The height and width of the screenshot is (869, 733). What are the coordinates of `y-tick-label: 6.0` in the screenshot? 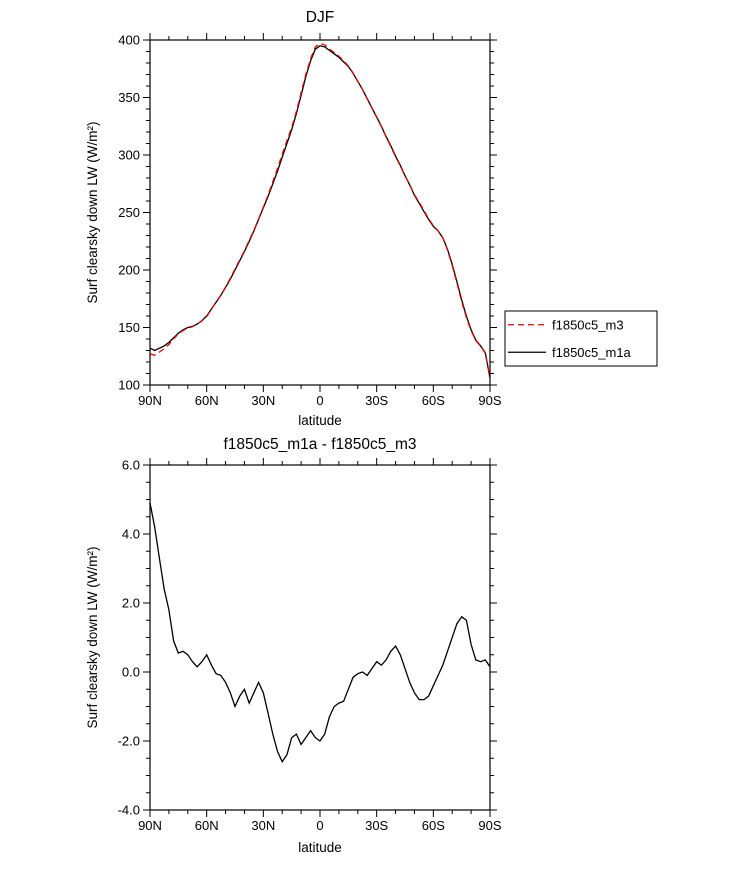 It's located at (131, 465).